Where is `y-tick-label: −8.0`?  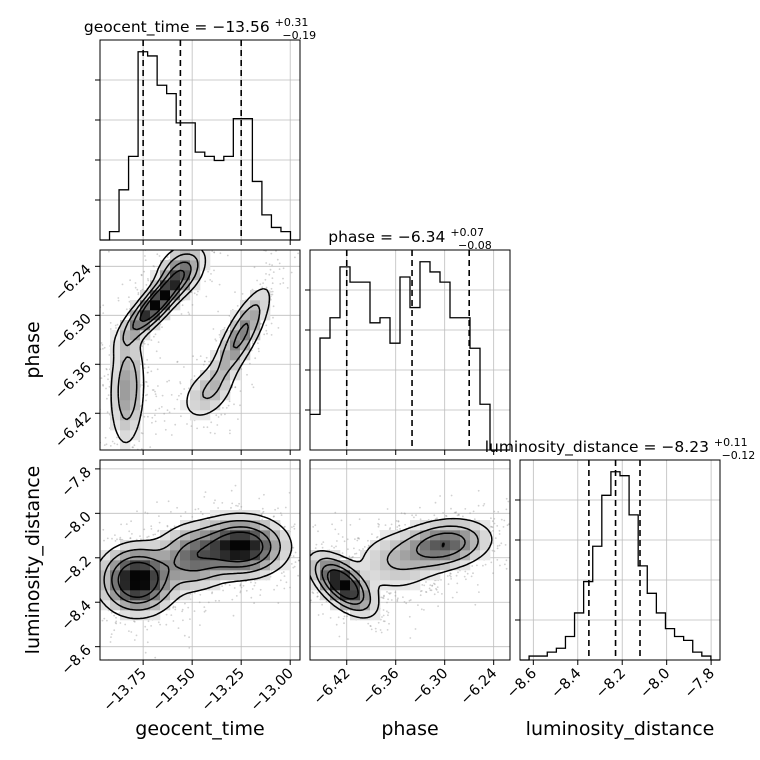 y-tick-label: −8.0 is located at coordinates (77, 527).